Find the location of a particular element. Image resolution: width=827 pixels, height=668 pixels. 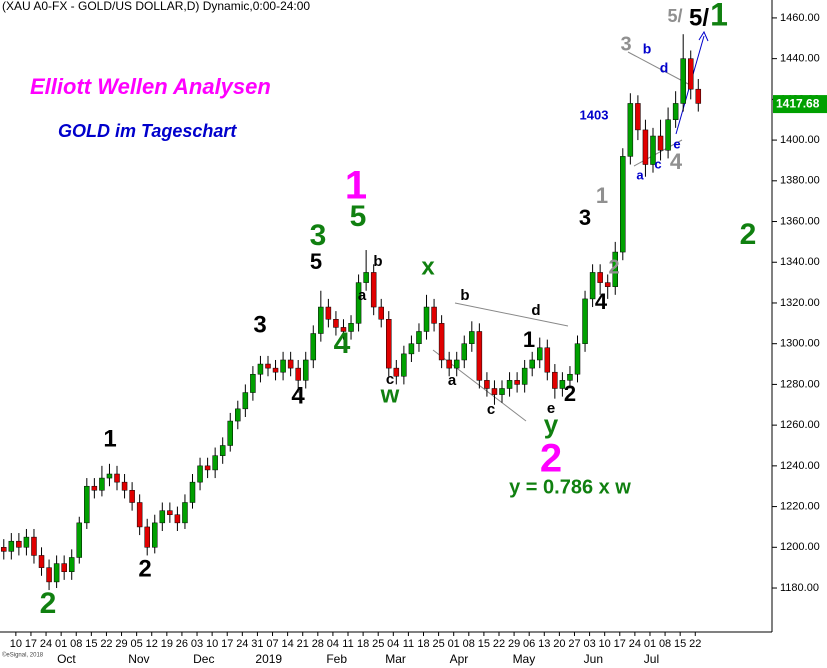

y-tick-label: 1360.00 is located at coordinates (800, 221).